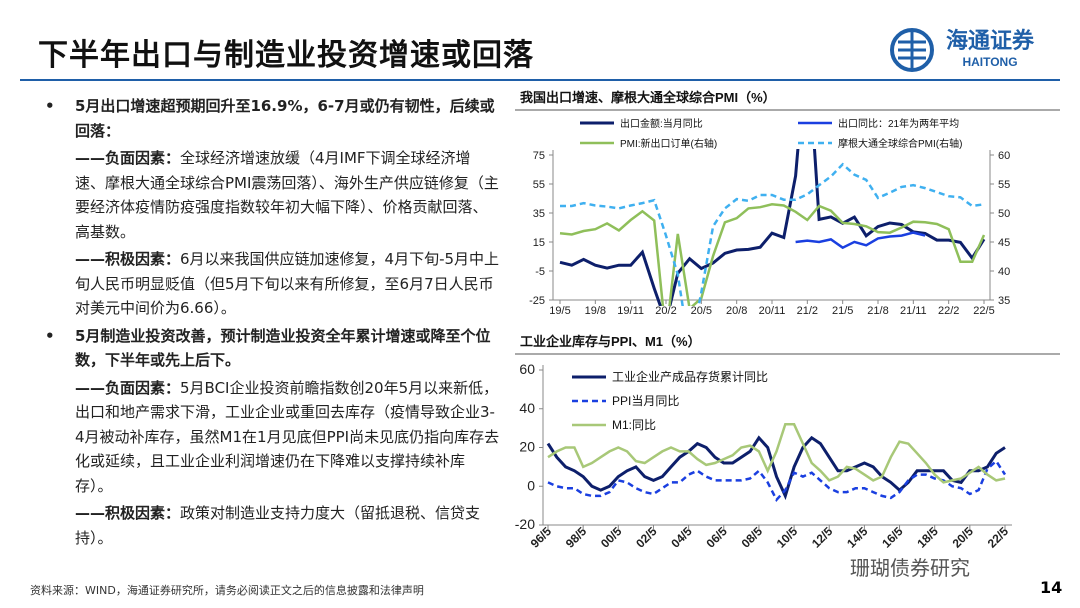 The height and width of the screenshot is (608, 1080). I want to click on x-tick-label: 21/11, so click(913, 311).